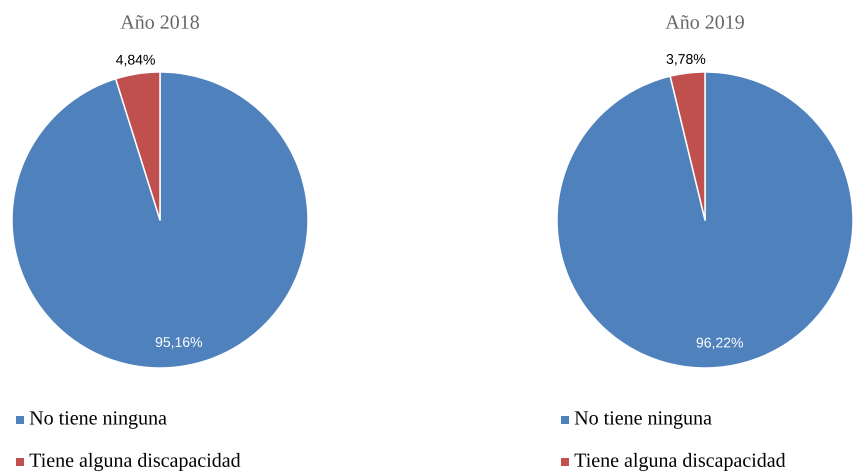  Describe the element at coordinates (179, 343) in the screenshot. I see `data-label: 95,16%` at that location.